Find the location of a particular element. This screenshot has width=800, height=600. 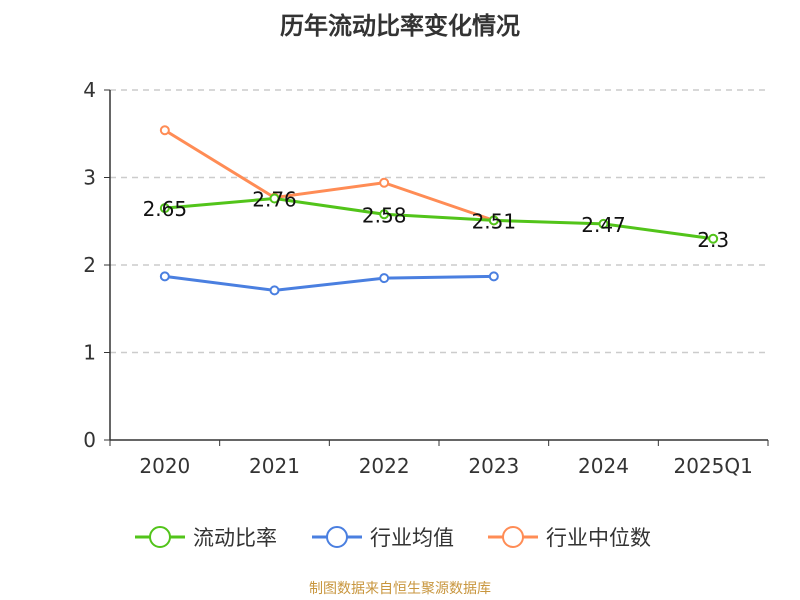

x-tick-label: 2021 is located at coordinates (274, 466).